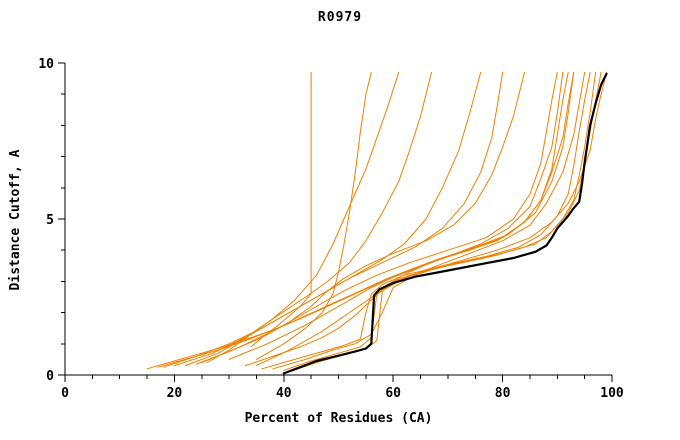 The height and width of the screenshot is (440, 680). Describe the element at coordinates (338, 418) in the screenshot. I see `x-axis-label: Percent of Residues (CA)` at that location.